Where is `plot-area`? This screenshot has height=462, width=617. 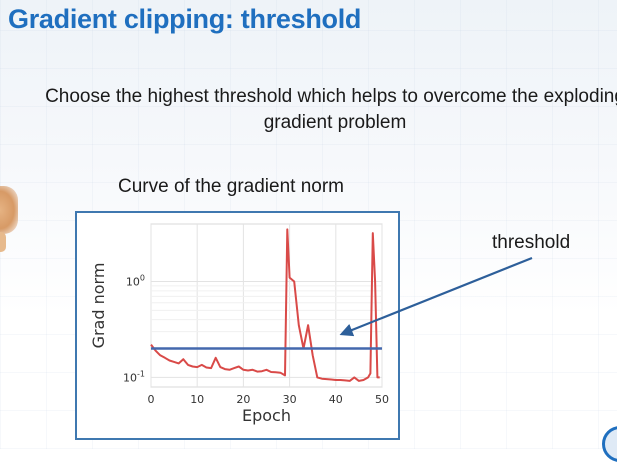
plot-area is located at coordinates (266, 305).